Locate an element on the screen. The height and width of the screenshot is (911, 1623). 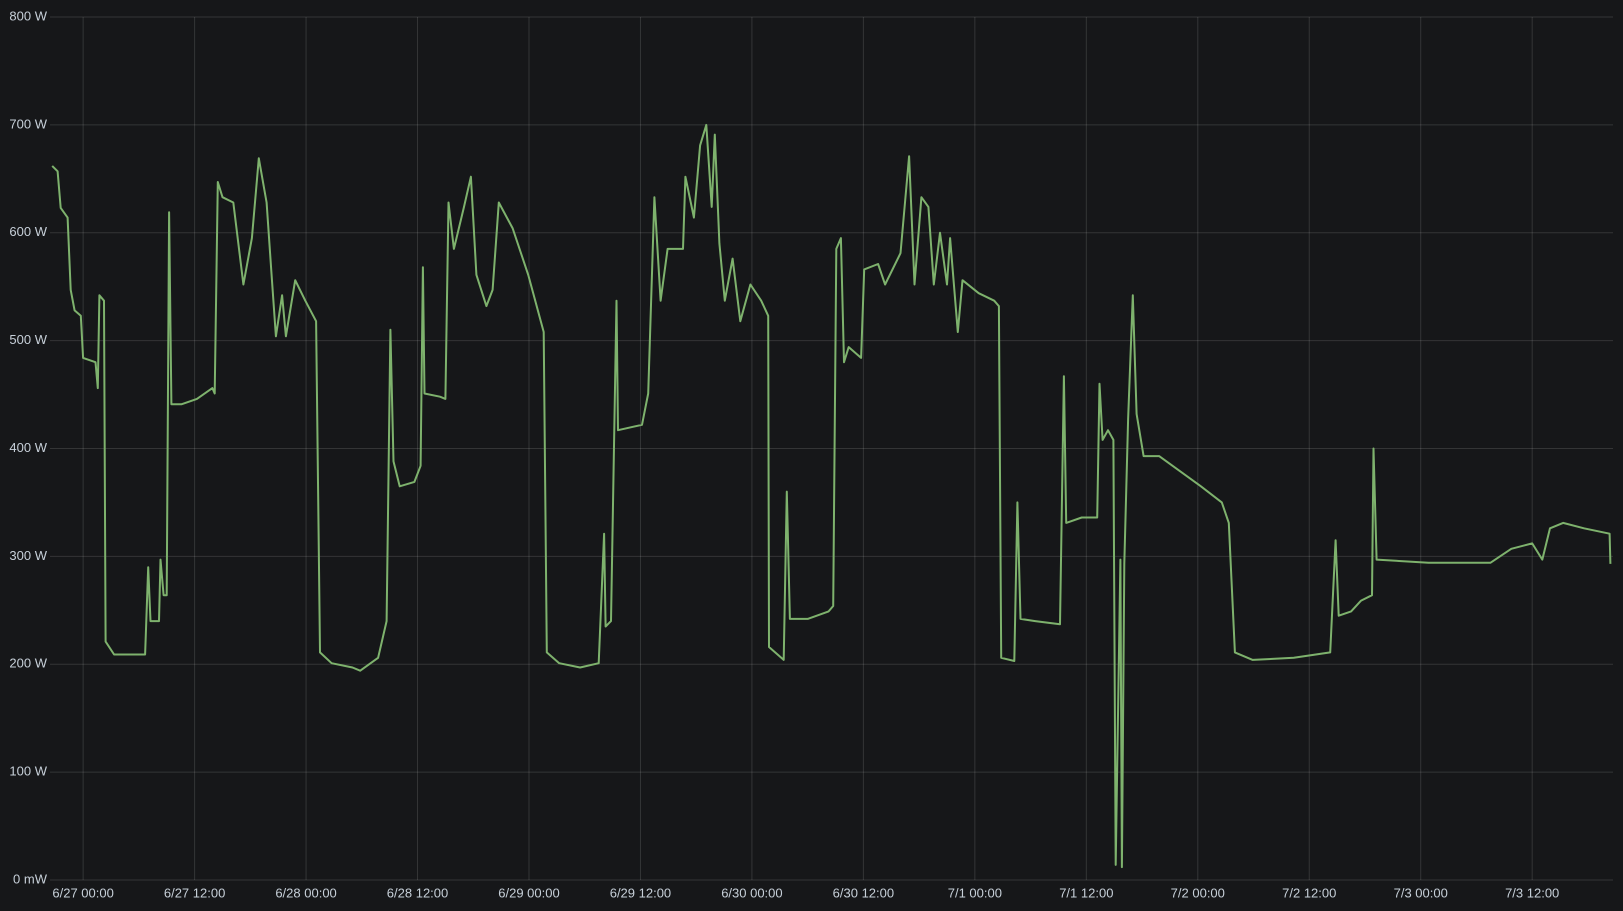
y-tick-label: 300 W is located at coordinates (28, 555).